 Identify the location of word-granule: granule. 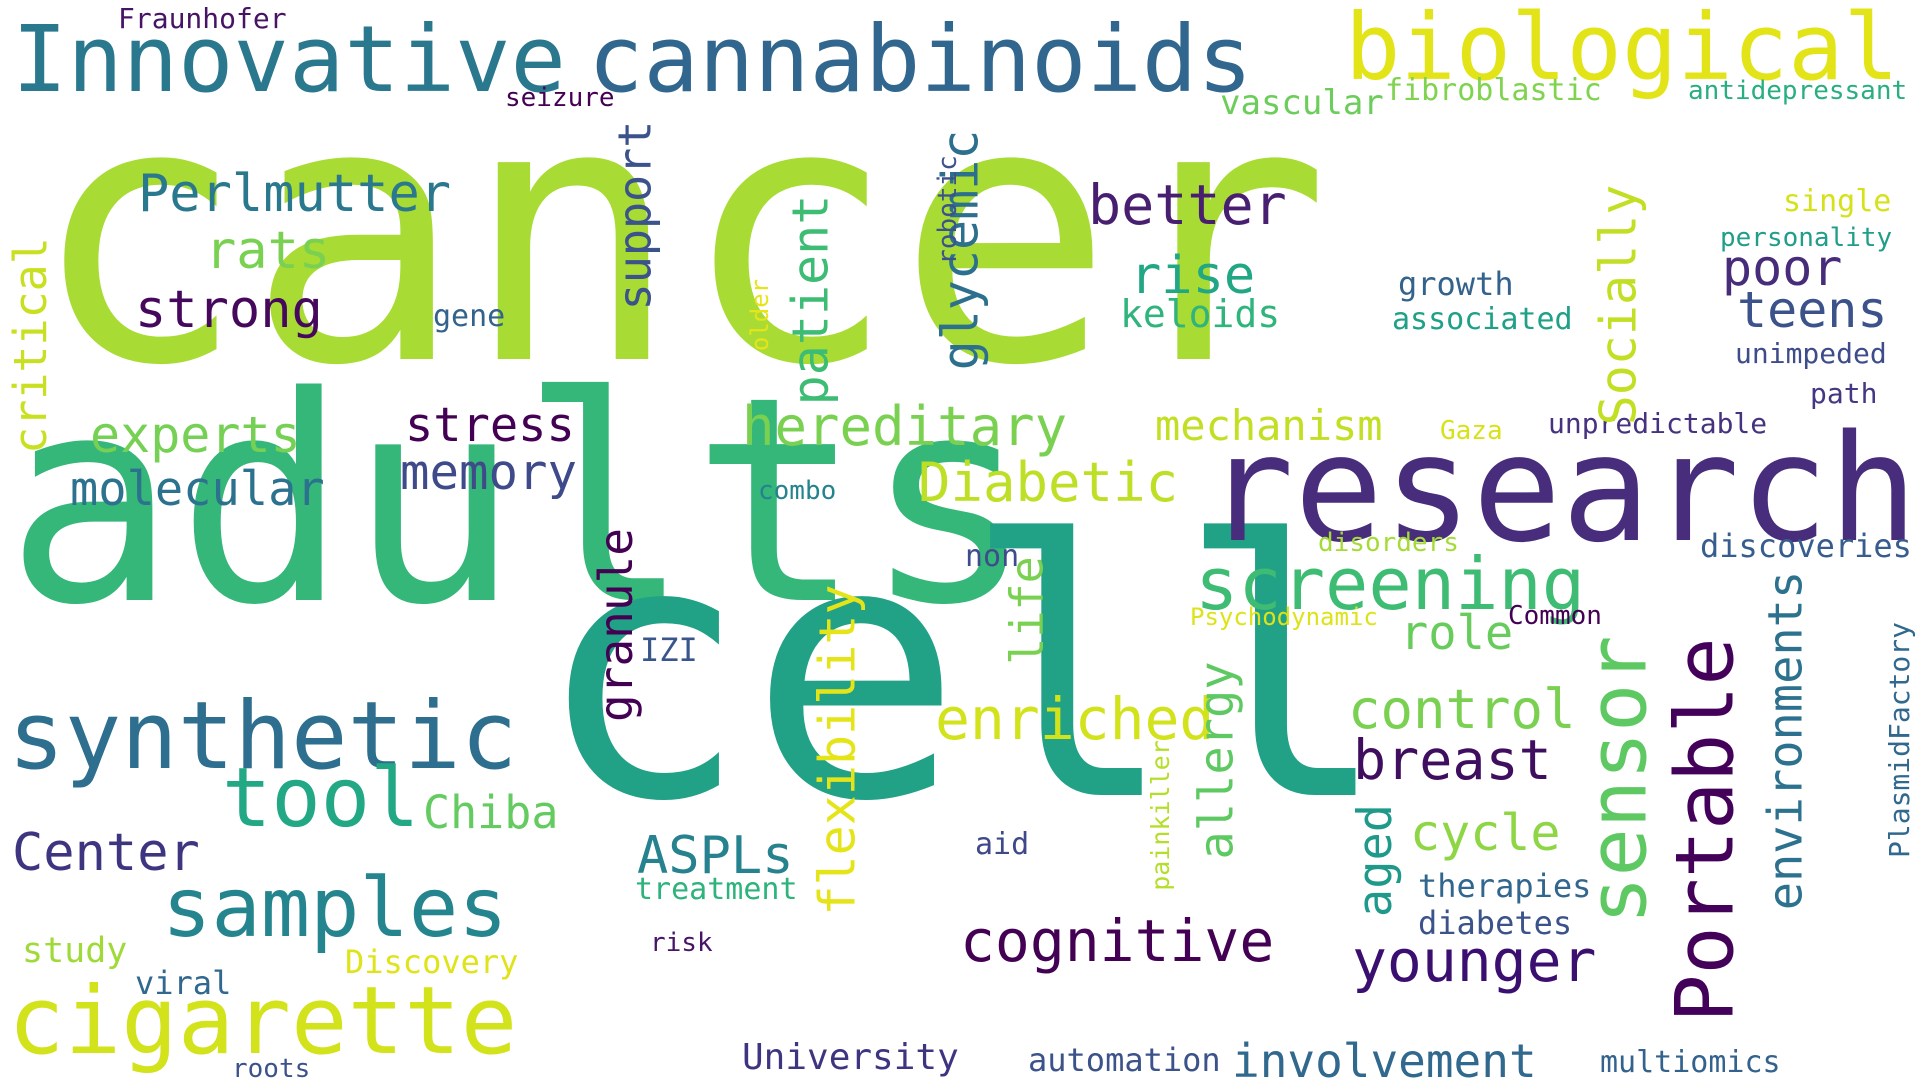
(615, 625).